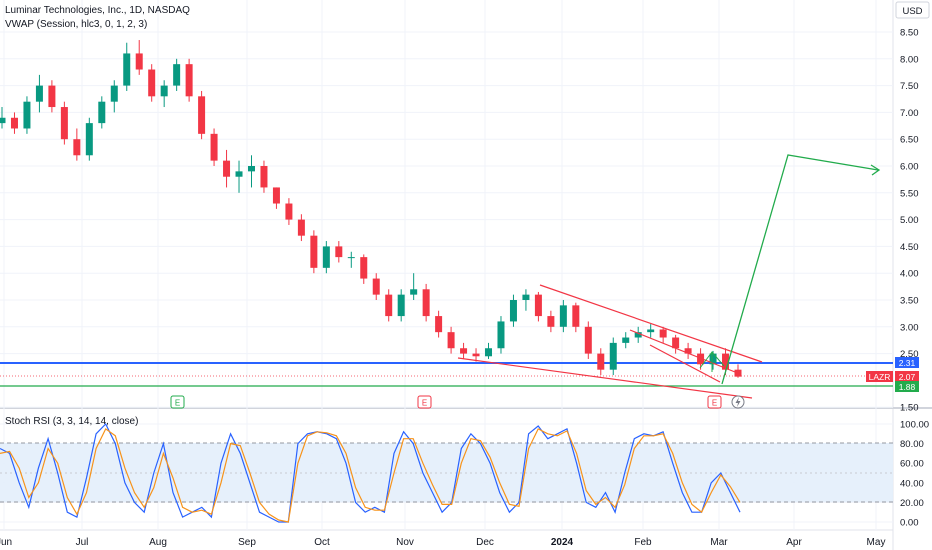 The height and width of the screenshot is (550, 932). What do you see at coordinates (909, 86) in the screenshot?
I see `price-tick-label: 7.50` at bounding box center [909, 86].